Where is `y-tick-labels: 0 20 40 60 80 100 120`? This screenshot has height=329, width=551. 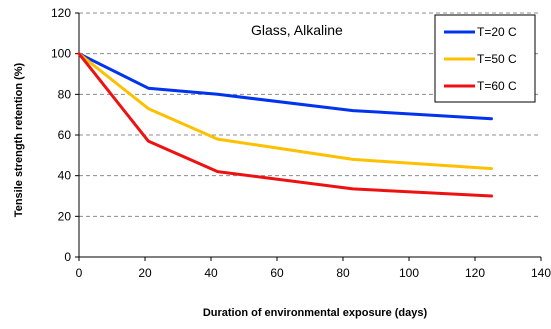
y-tick-labels: 0 20 40 60 80 100 120 is located at coordinates (61, 135).